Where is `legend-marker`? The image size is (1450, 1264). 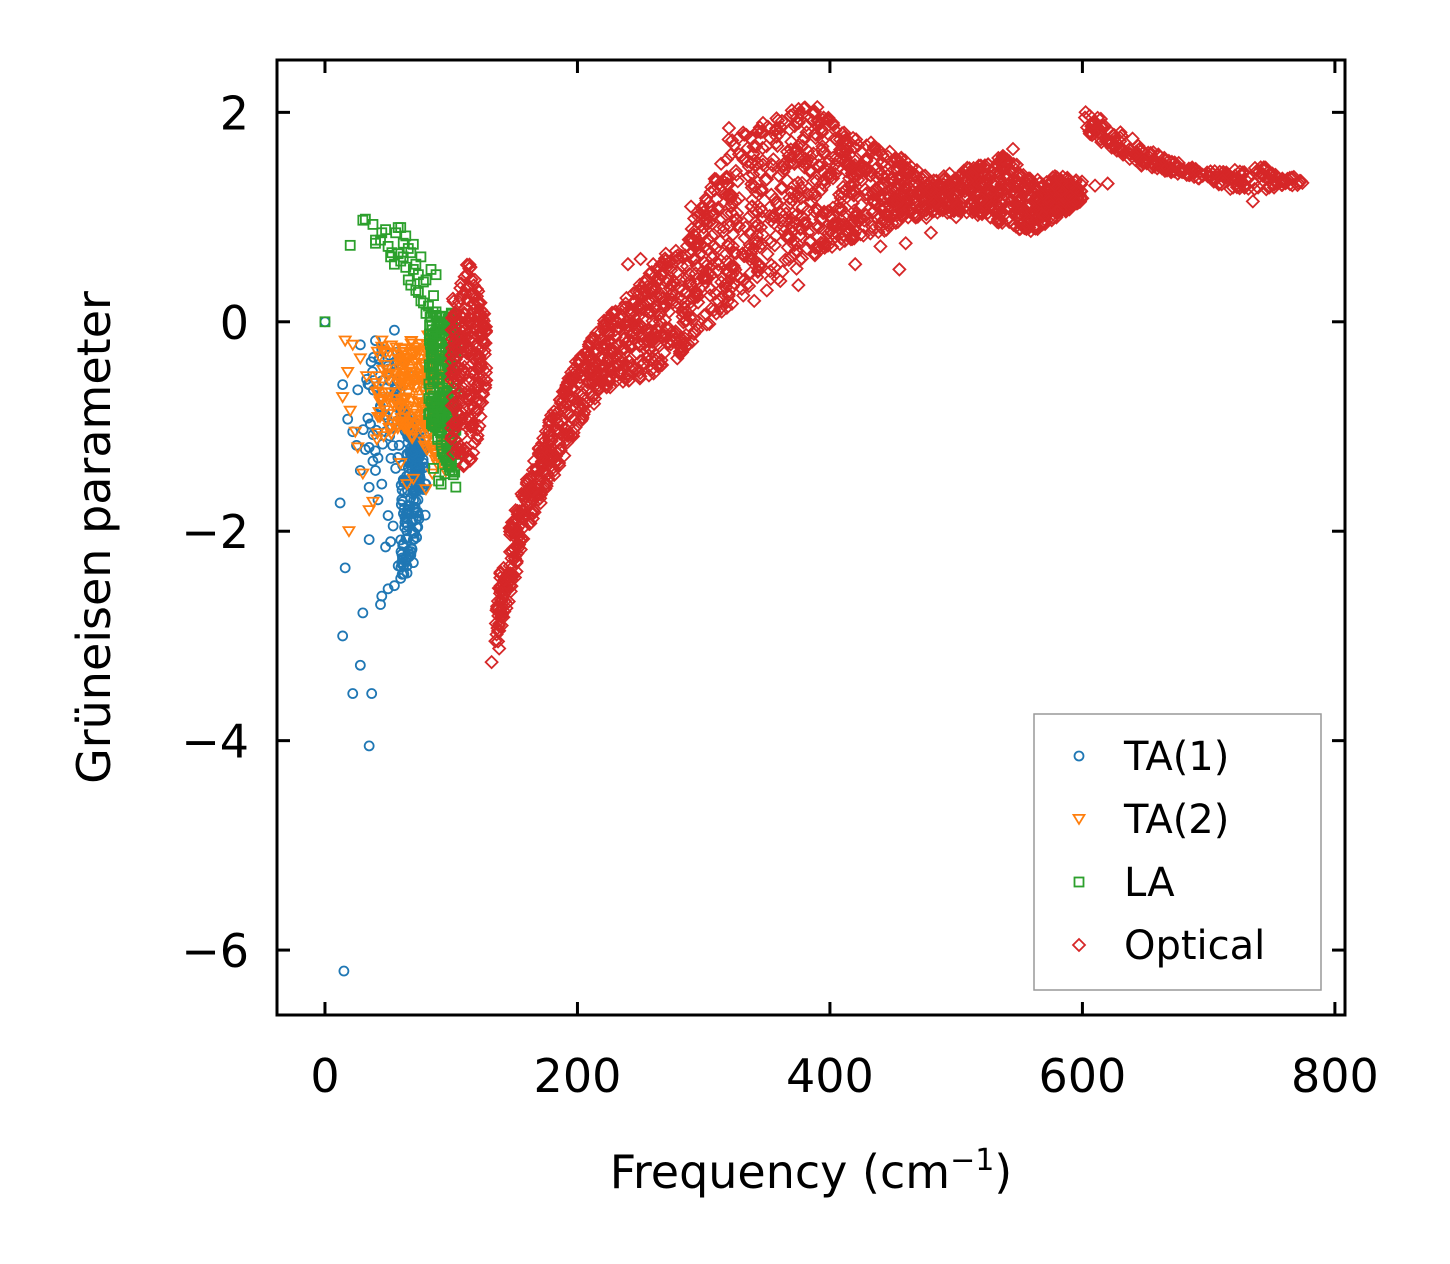 legend-marker is located at coordinates (1079, 756).